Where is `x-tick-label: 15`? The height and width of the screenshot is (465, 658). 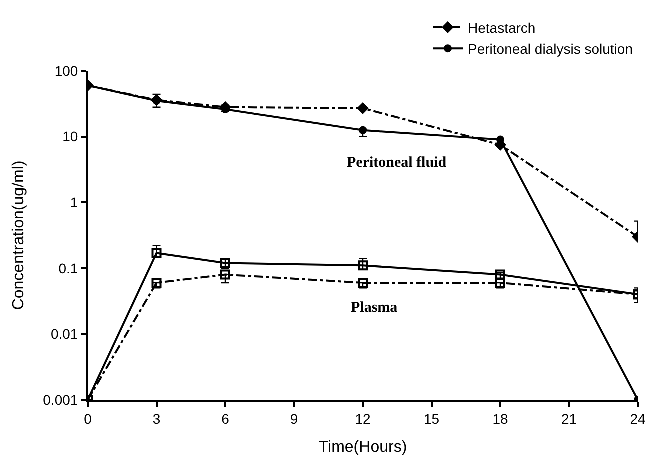 x-tick-label: 15 is located at coordinates (432, 418).